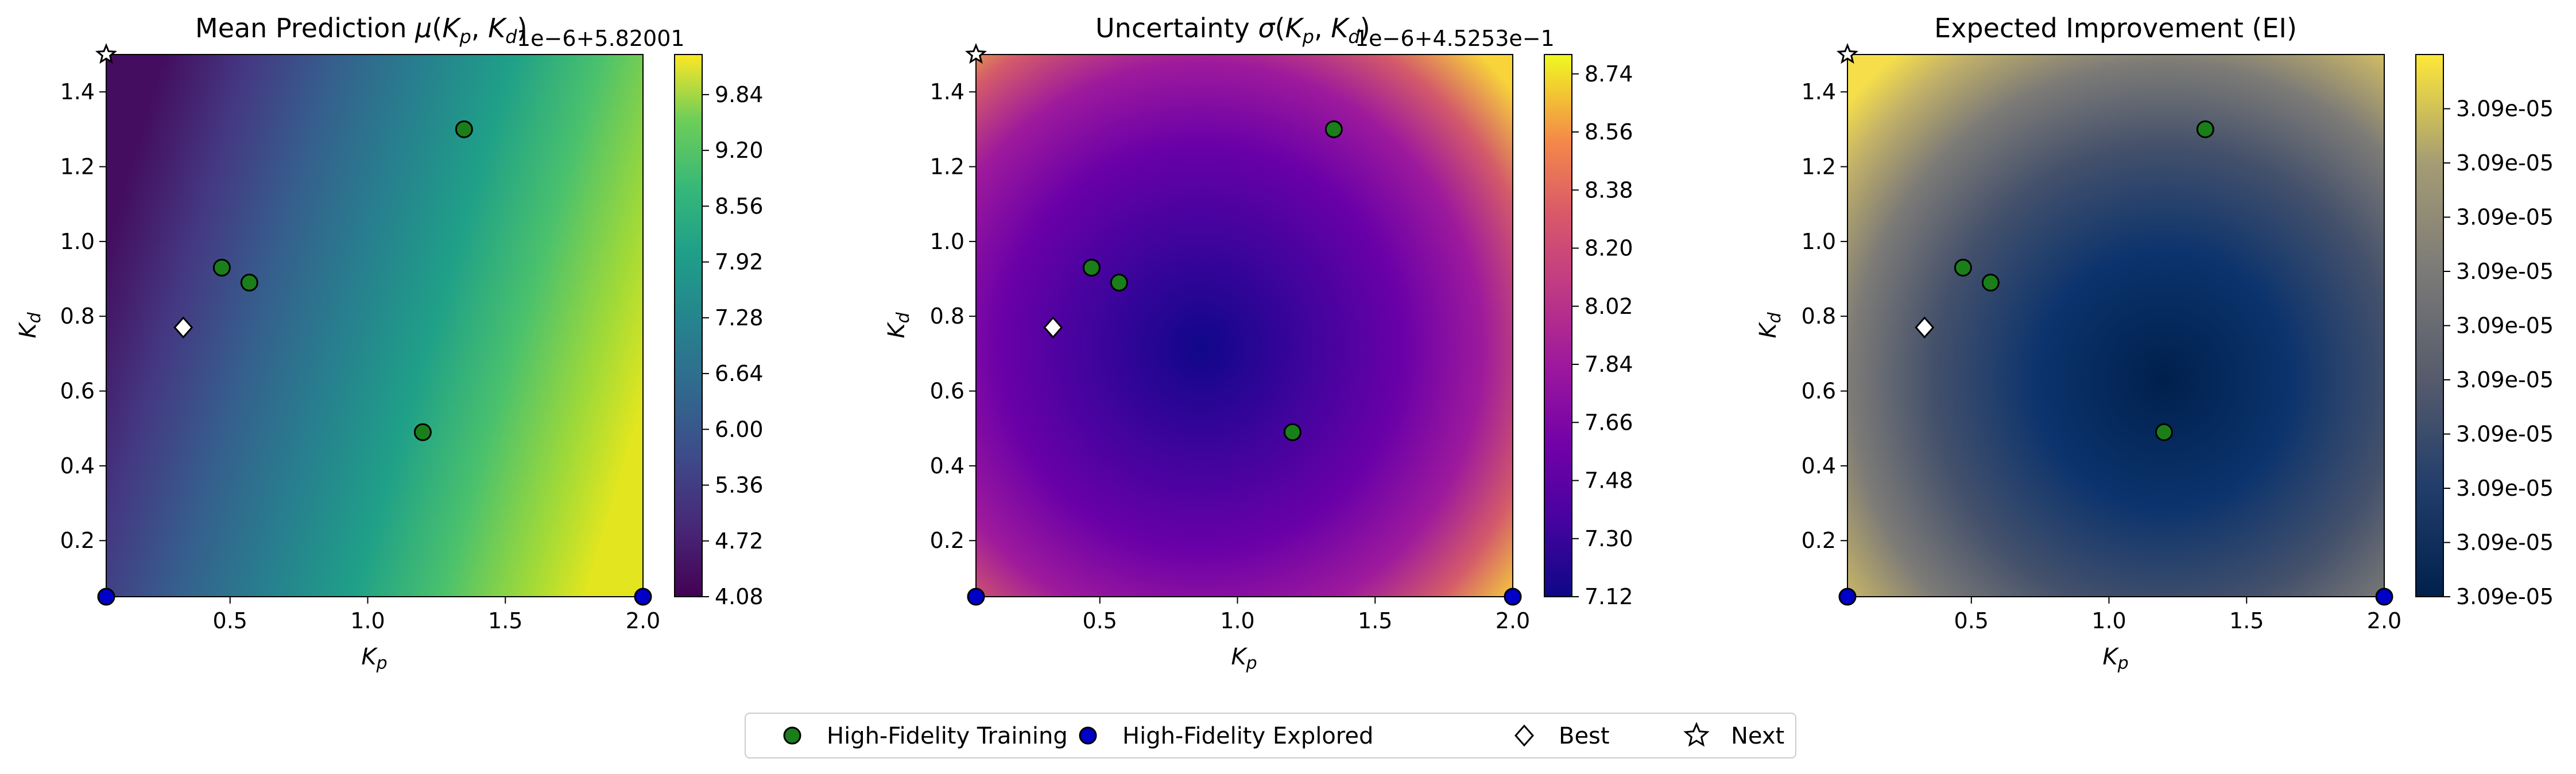 The height and width of the screenshot is (774, 2576). I want to click on colorbar-tick-label: 7.84, so click(1609, 364).